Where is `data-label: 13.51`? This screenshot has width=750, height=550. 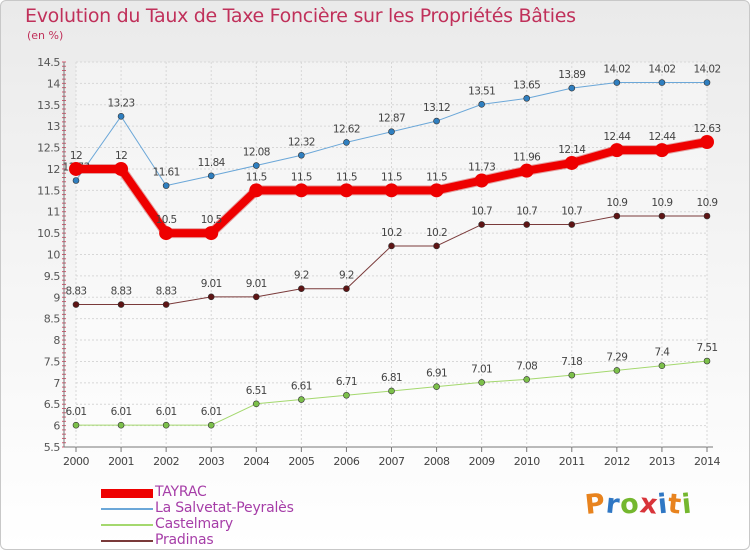 data-label: 13.51 is located at coordinates (481, 91).